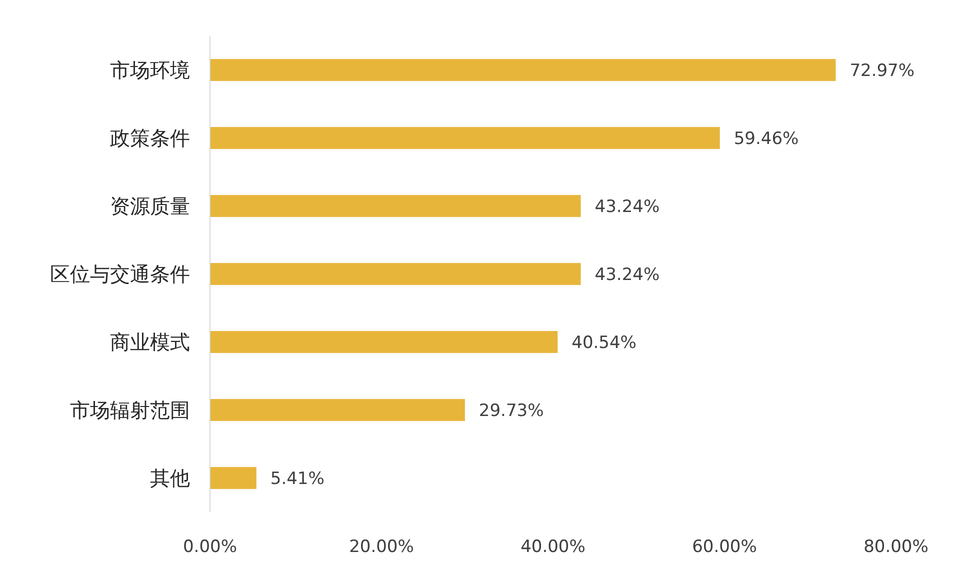  What do you see at coordinates (882, 71) in the screenshot?
I see `data-label: 72.97%` at bounding box center [882, 71].